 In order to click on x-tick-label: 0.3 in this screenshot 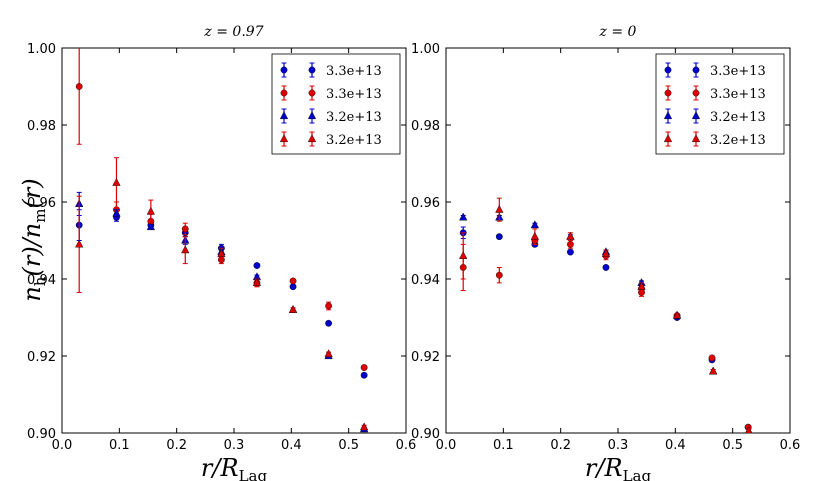, I will do `click(234, 445)`.